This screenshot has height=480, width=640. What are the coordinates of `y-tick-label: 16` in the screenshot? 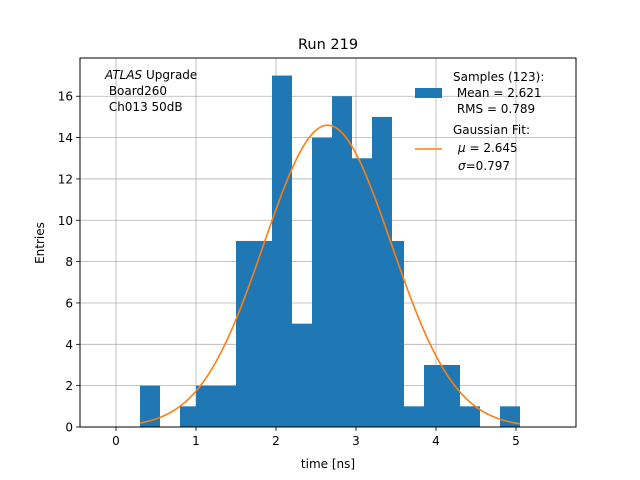 It's located at (65, 97).